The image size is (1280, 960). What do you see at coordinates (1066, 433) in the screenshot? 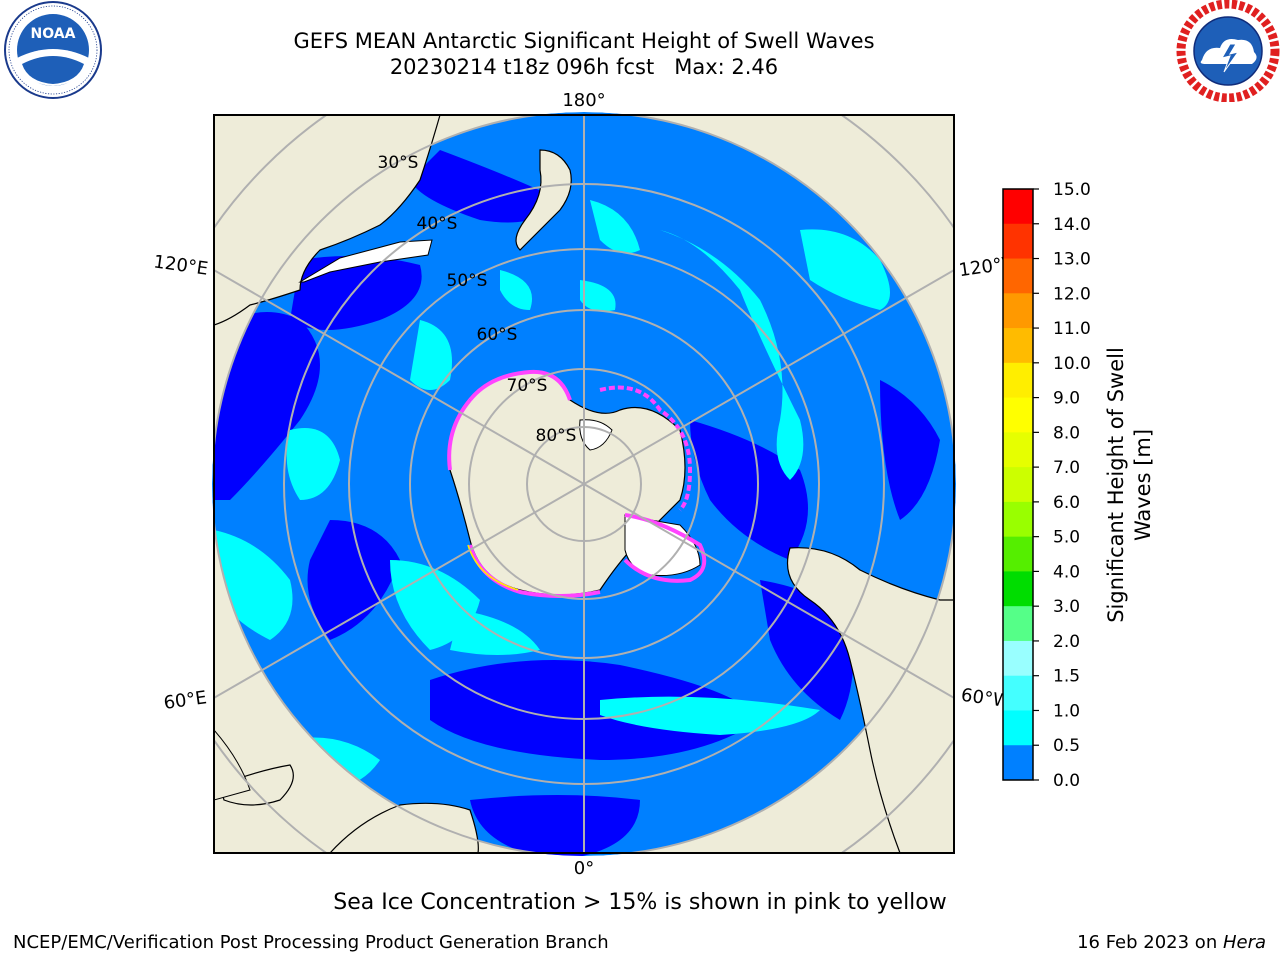
I see `colorbar-tick-label: 8.0` at bounding box center [1066, 433].